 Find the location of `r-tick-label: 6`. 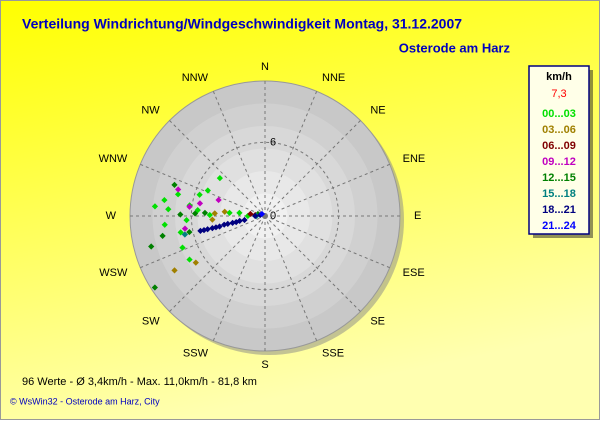

r-tick-label: 6 is located at coordinates (273, 142).